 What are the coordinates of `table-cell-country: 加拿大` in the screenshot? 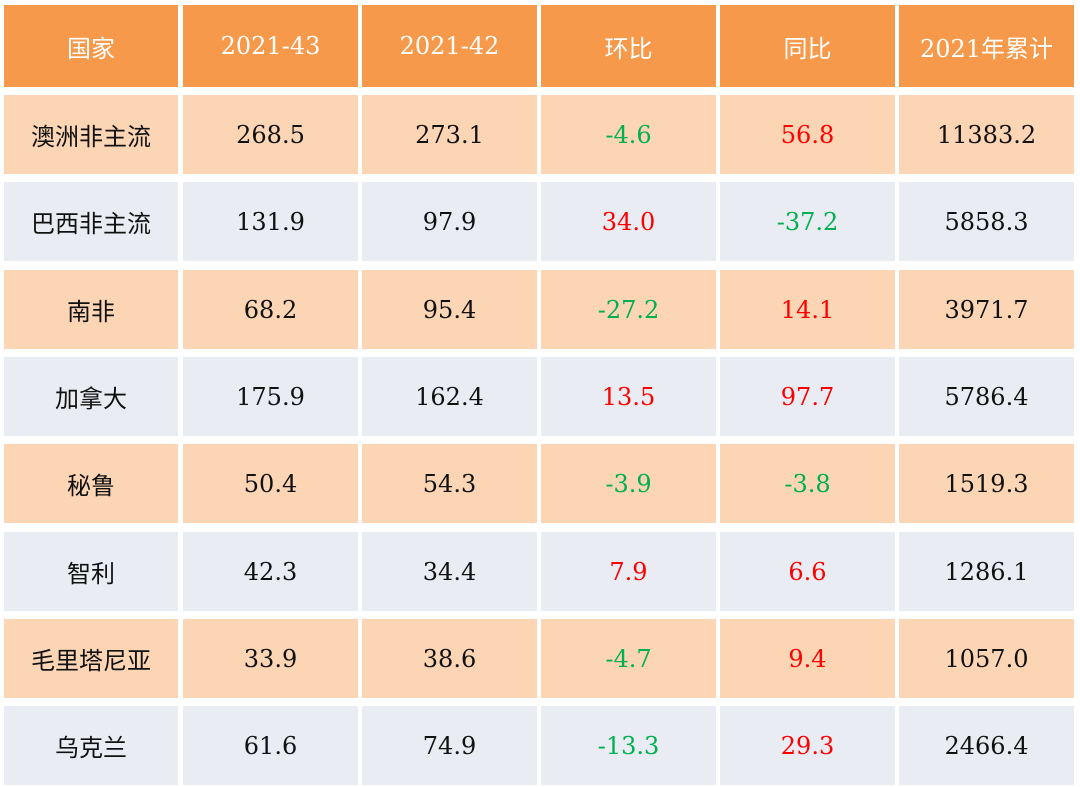 It's located at (91, 396).